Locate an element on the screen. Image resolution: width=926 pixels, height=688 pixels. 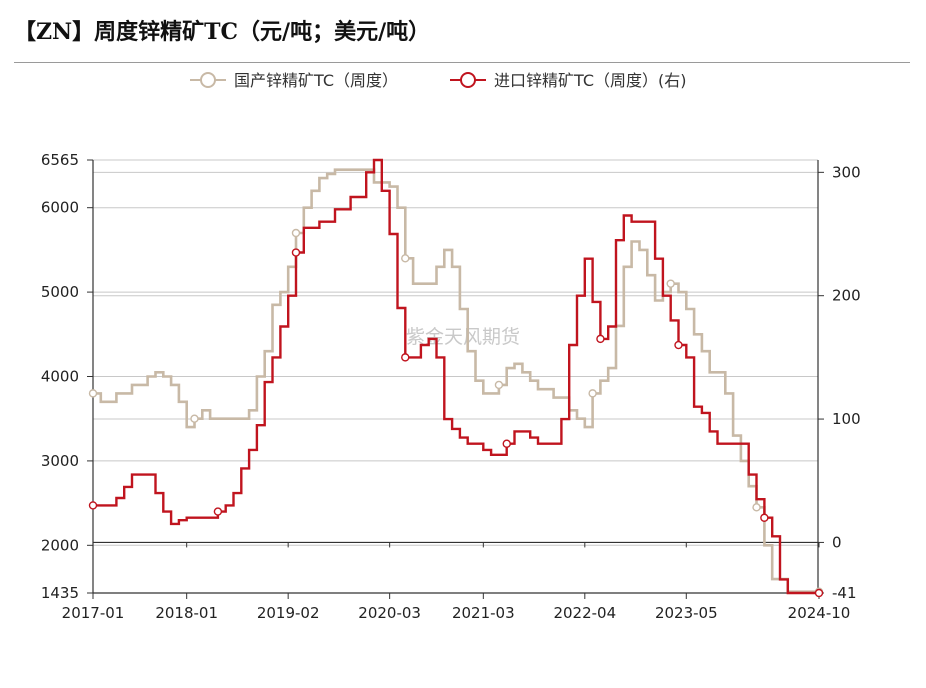
y-left-tick-label: 5000 is located at coordinates (60, 292).